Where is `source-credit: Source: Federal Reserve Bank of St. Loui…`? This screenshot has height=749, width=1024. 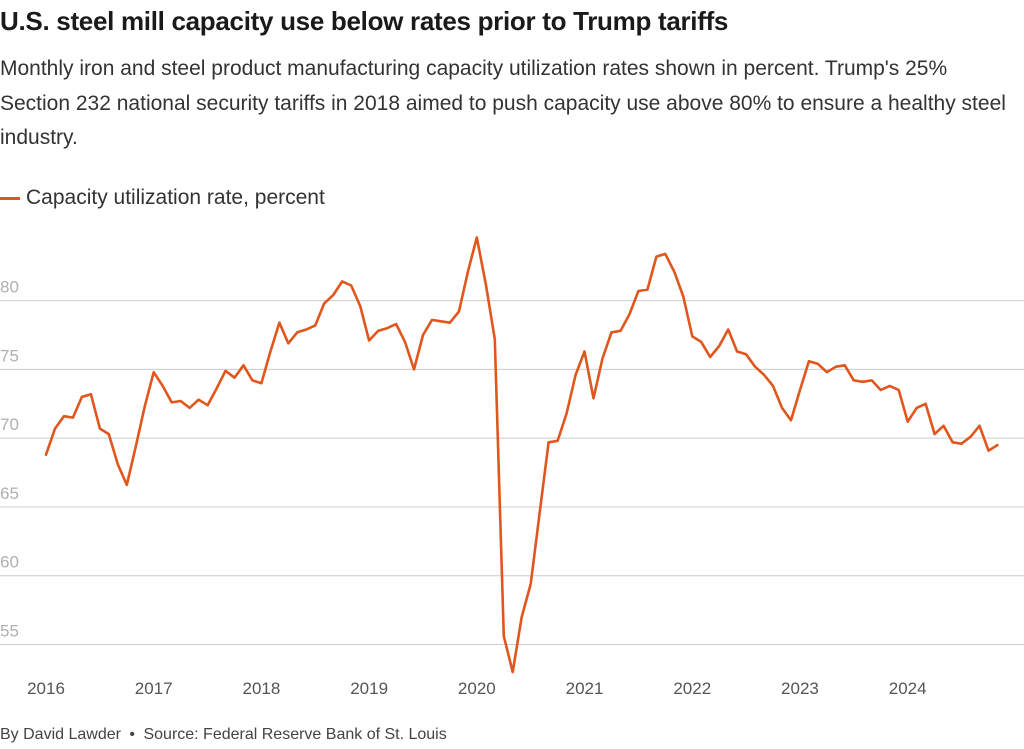 source-credit: Source: Federal Reserve Bank of St. Loui… is located at coordinates (295, 734).